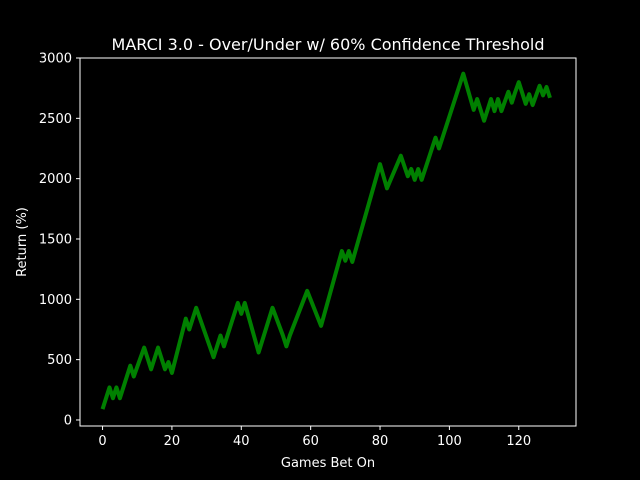 Image resolution: width=640 pixels, height=480 pixels. What do you see at coordinates (241, 441) in the screenshot?
I see `x-tick-label: 40` at bounding box center [241, 441].